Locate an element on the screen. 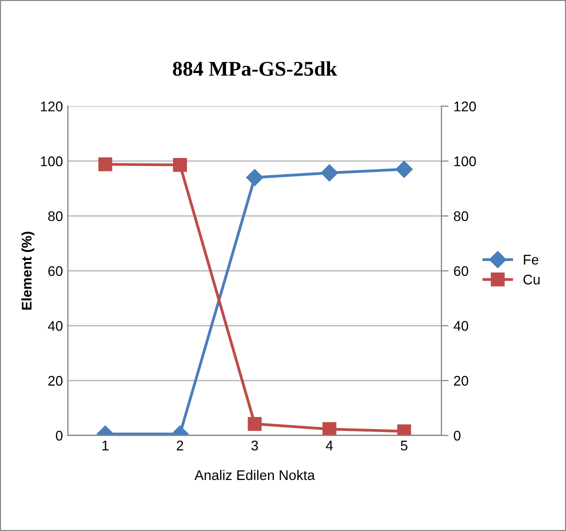 The image size is (566, 531). chart-title: 884 MPa-GS-25dk is located at coordinates (255, 68).